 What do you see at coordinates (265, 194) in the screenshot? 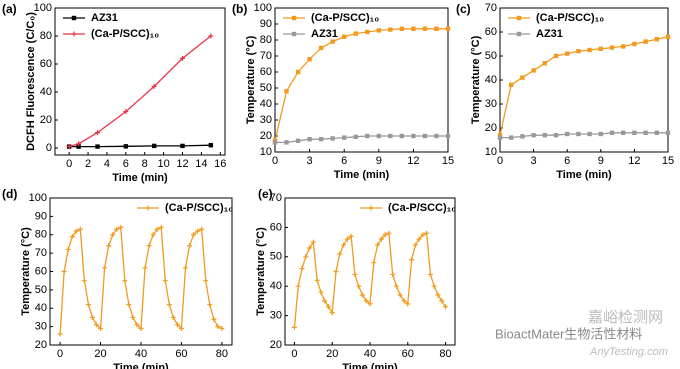
I see `panel-label: (e)` at bounding box center [265, 194].